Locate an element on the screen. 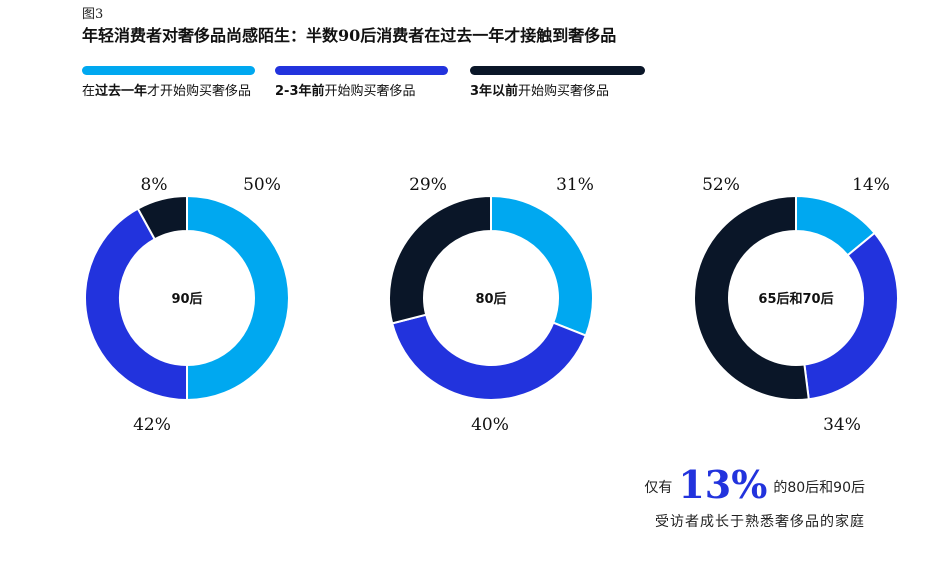 Image resolution: width=947 pixels, height=569 pixels. data-label: 34% is located at coordinates (842, 425).